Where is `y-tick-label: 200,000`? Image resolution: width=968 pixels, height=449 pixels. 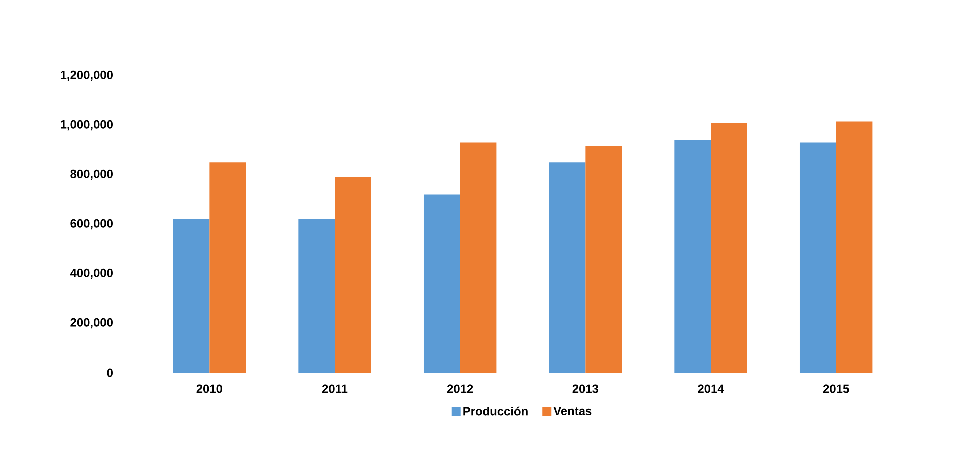 y-tick-label: 200,000 is located at coordinates (91, 323).